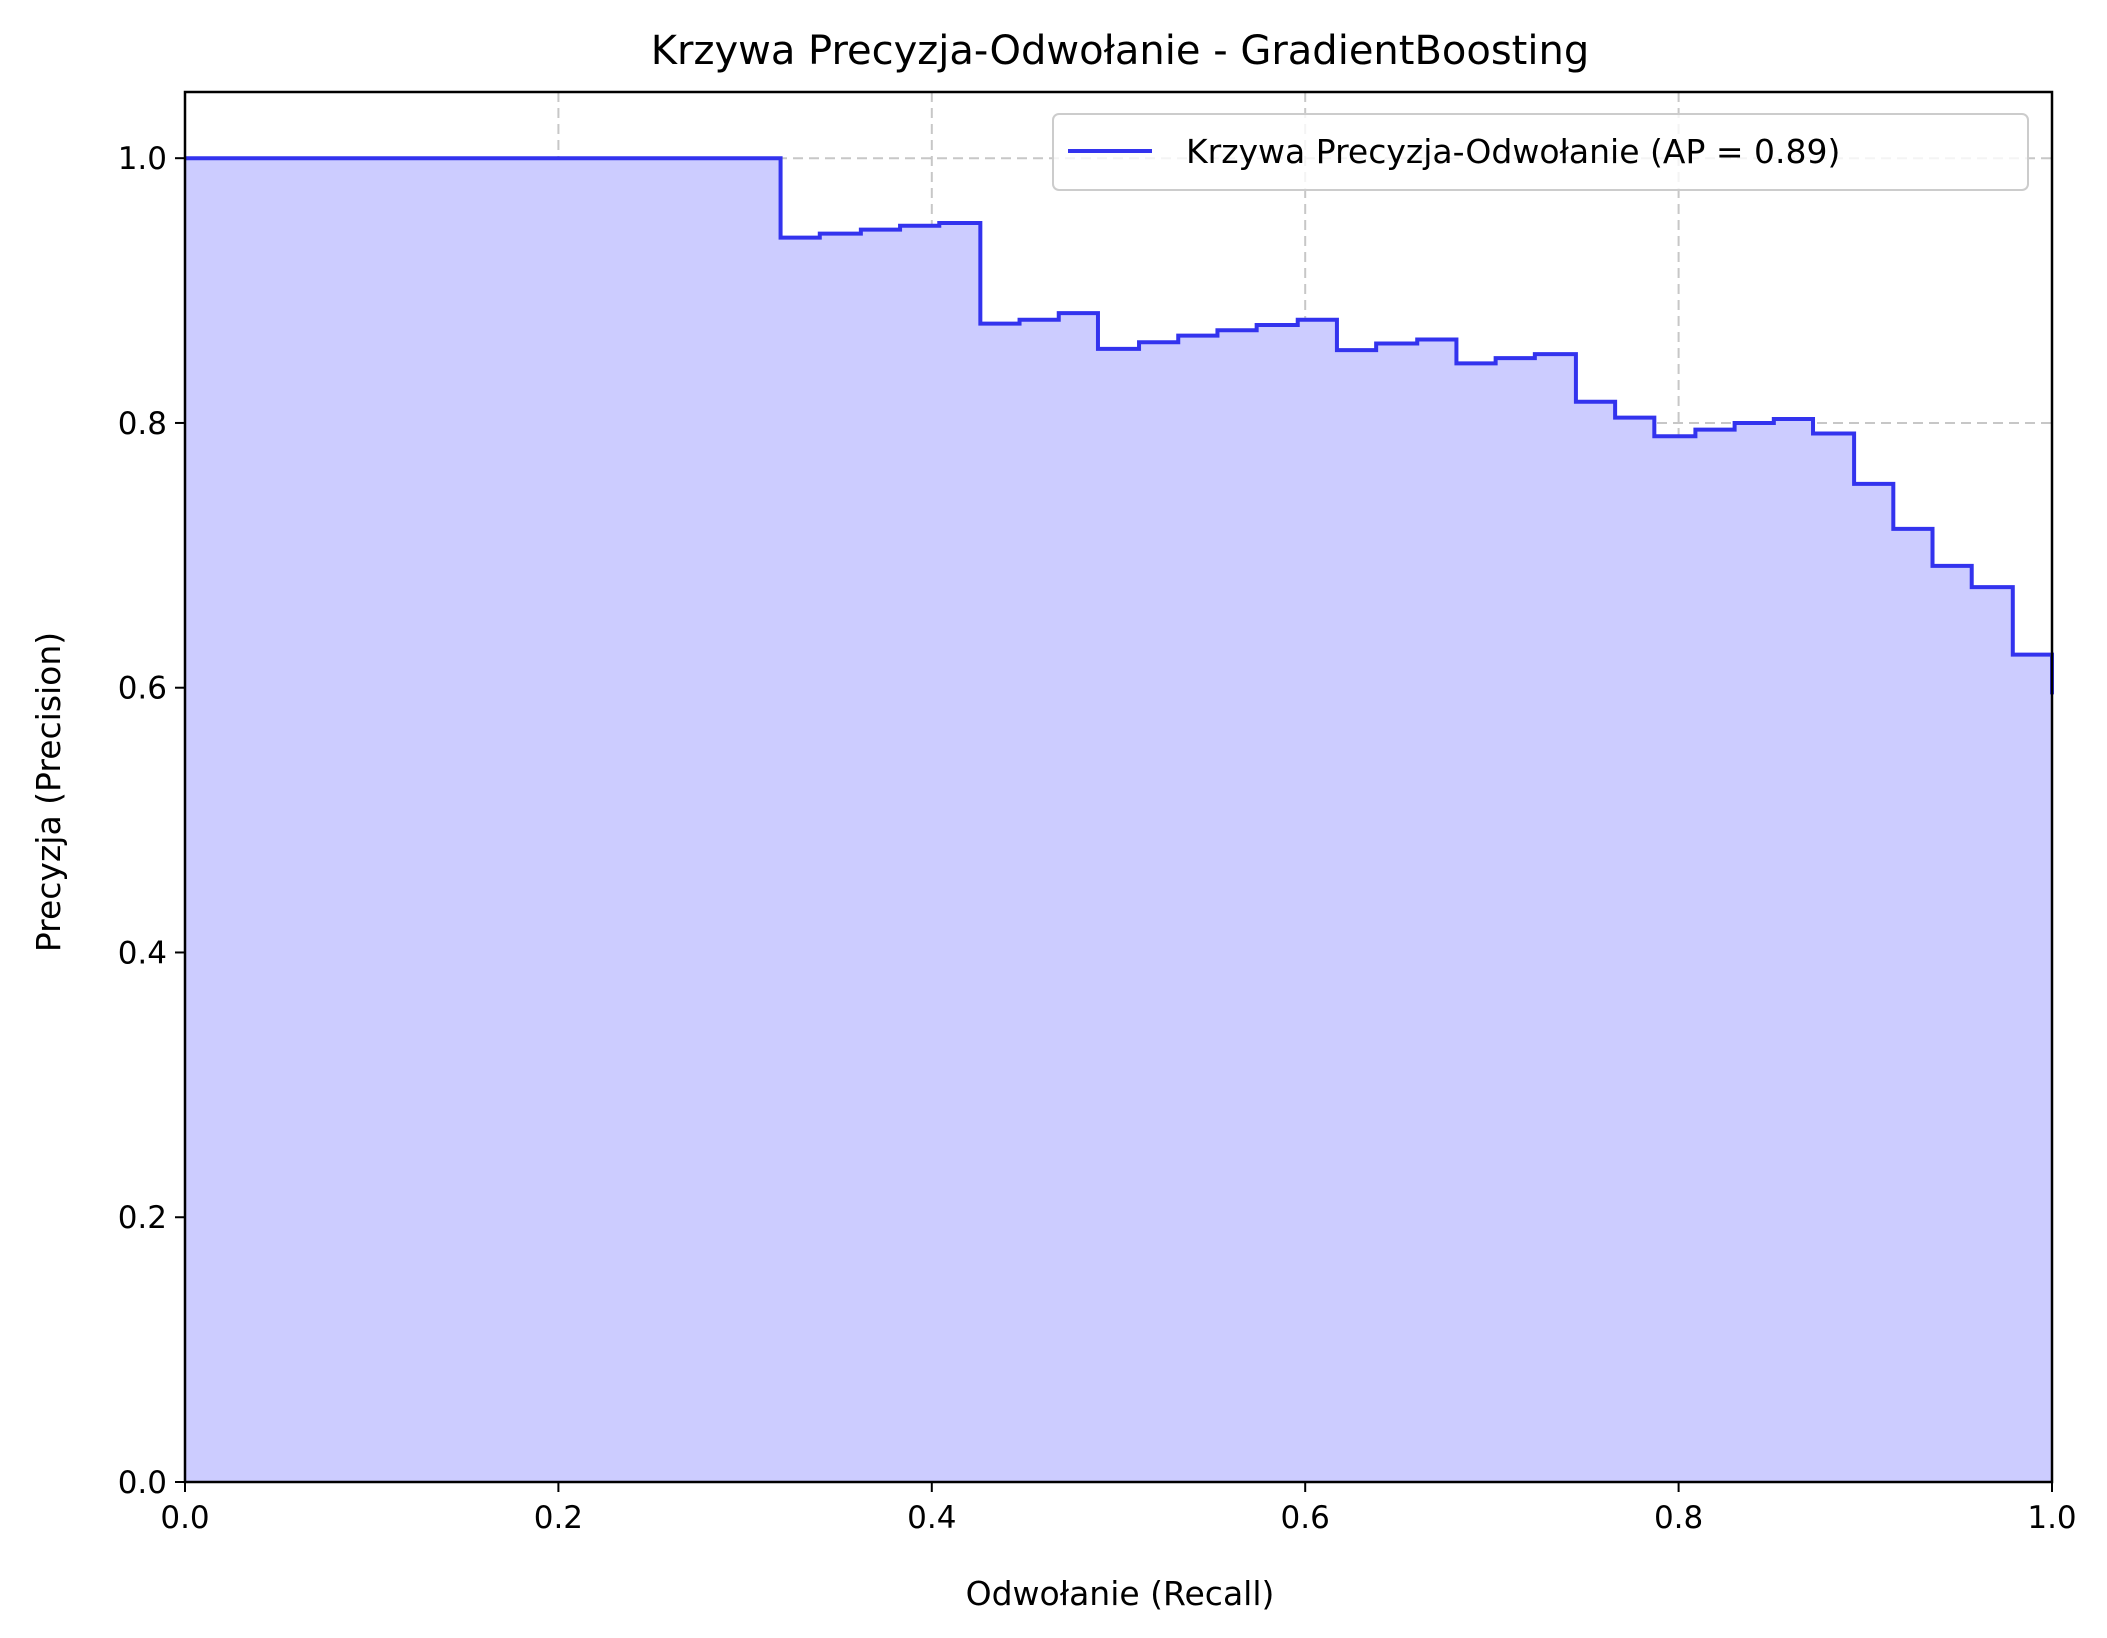 The width and height of the screenshot is (2107, 1638). Describe the element at coordinates (1305, 1518) in the screenshot. I see `x-tick-label-3: 0.6` at that location.